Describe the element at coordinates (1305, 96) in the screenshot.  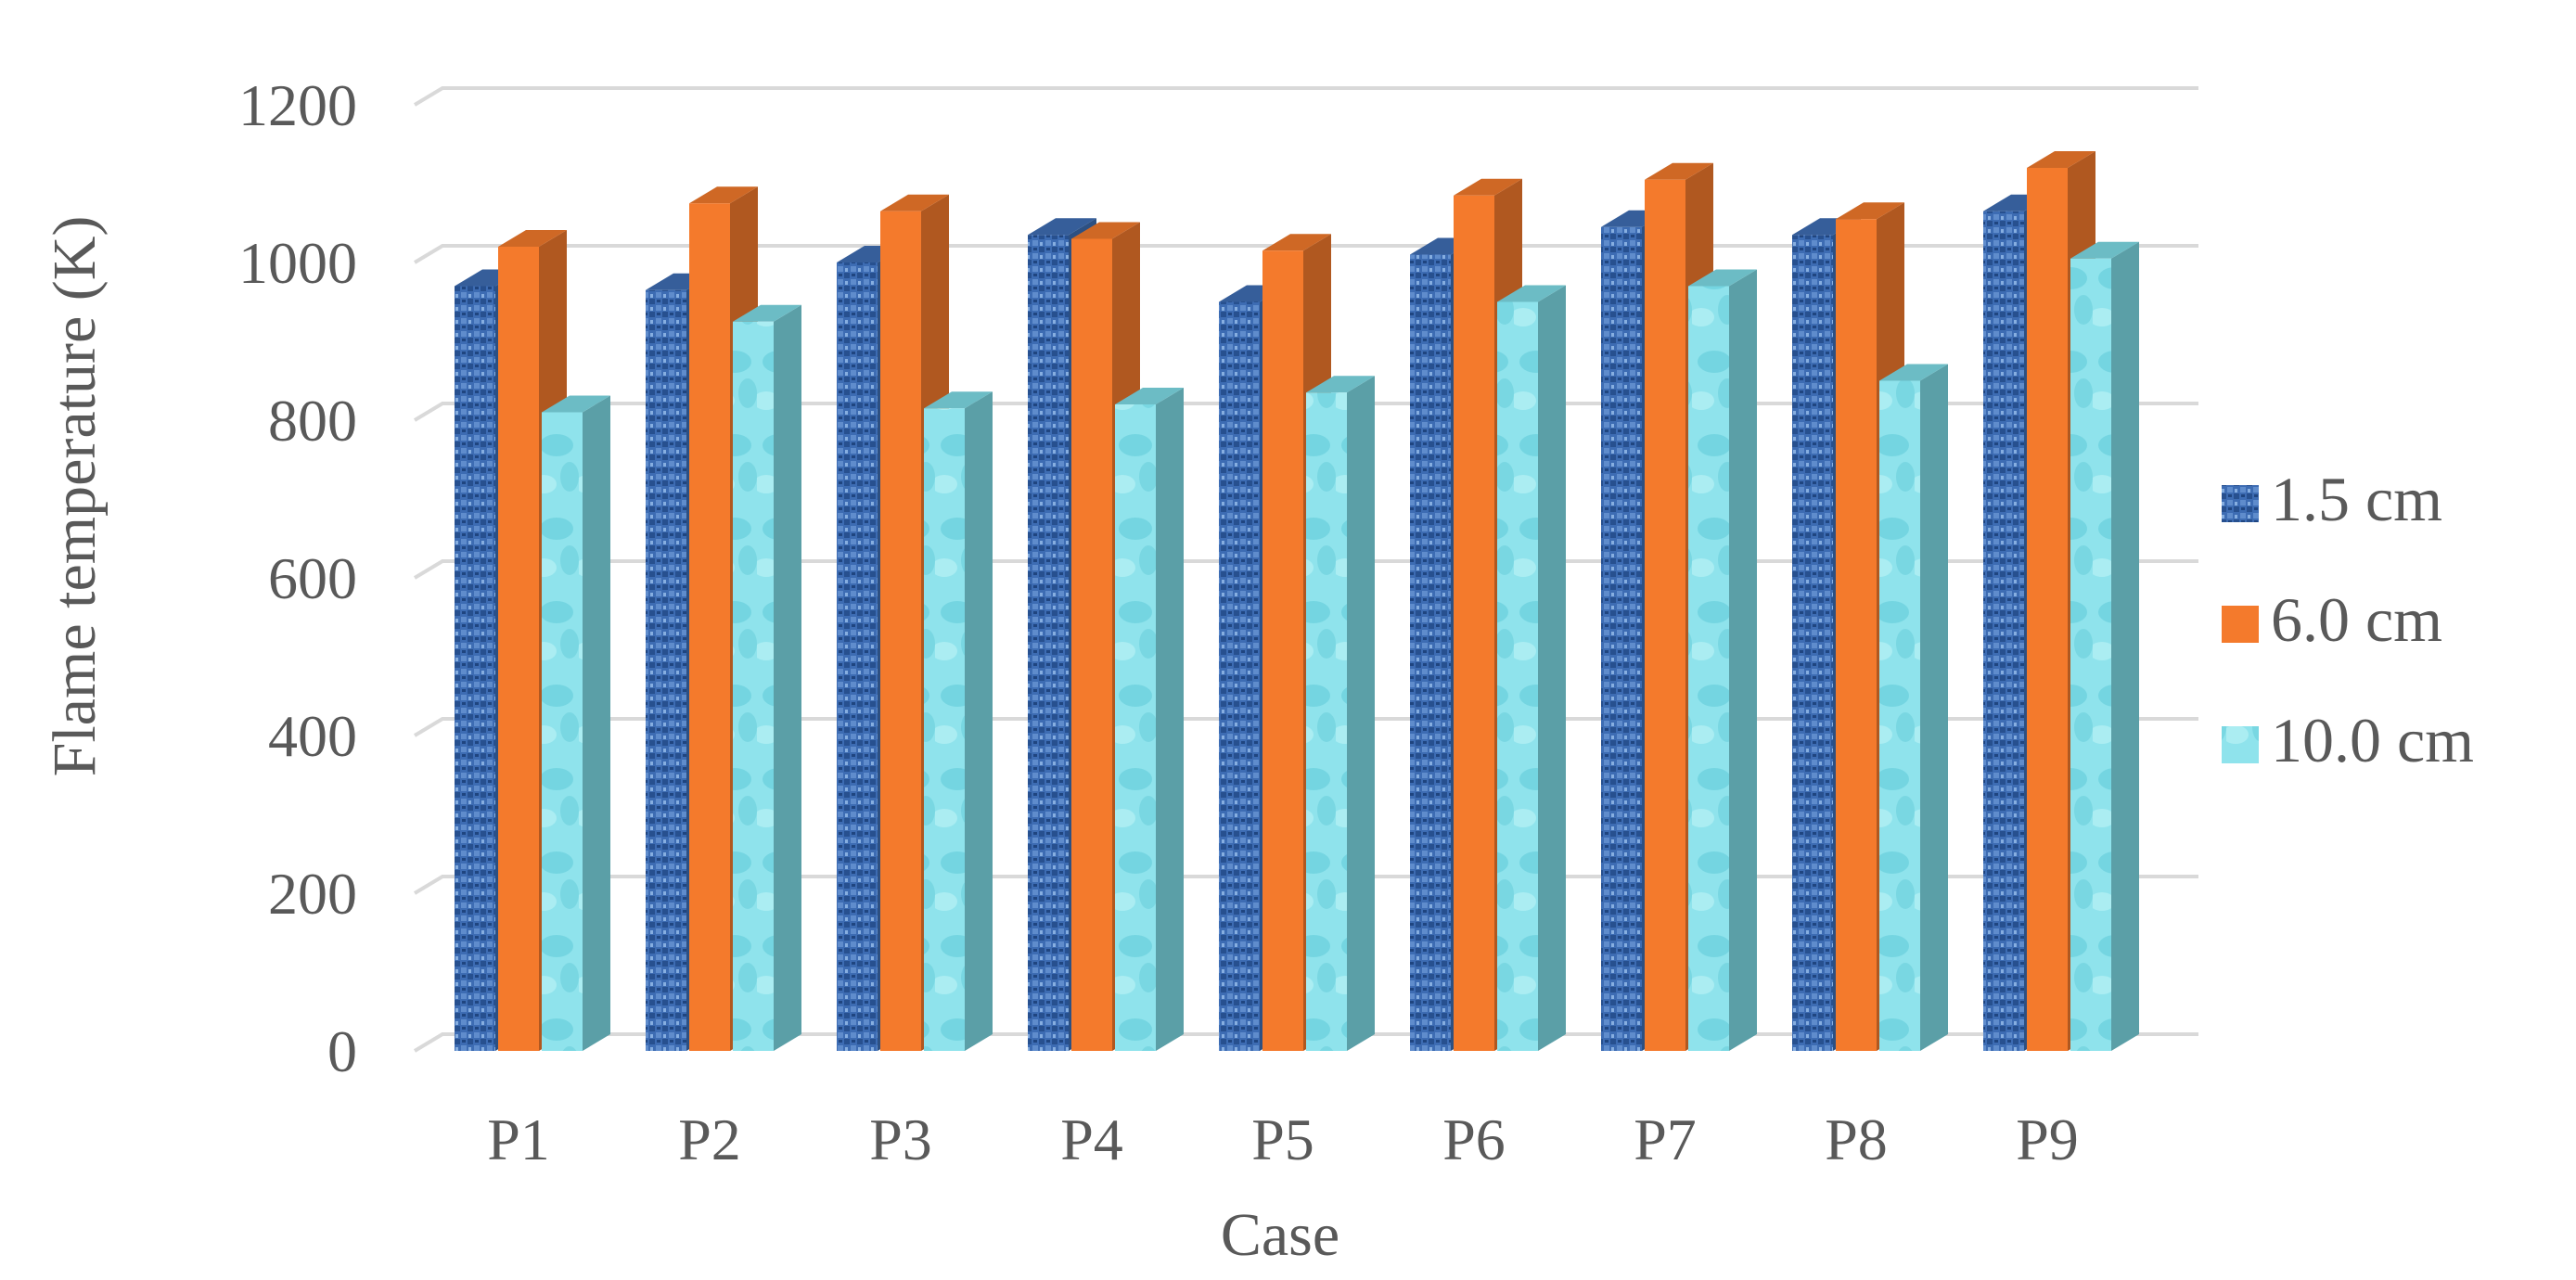
I see `gridline` at that location.